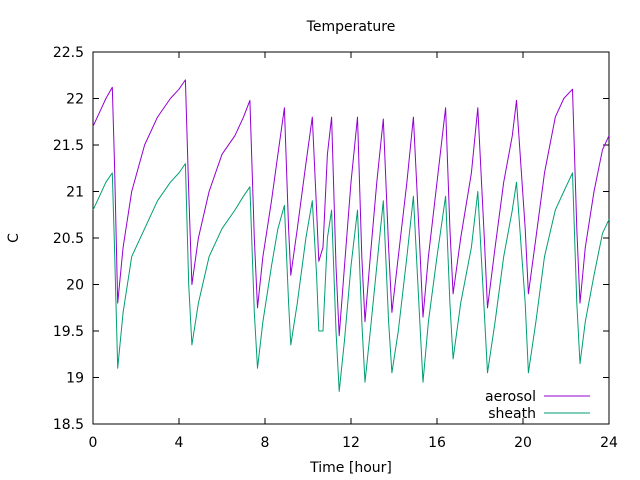 The image size is (640, 480). What do you see at coordinates (68, 239) in the screenshot?
I see `y-tick-label: 20.5` at bounding box center [68, 239].